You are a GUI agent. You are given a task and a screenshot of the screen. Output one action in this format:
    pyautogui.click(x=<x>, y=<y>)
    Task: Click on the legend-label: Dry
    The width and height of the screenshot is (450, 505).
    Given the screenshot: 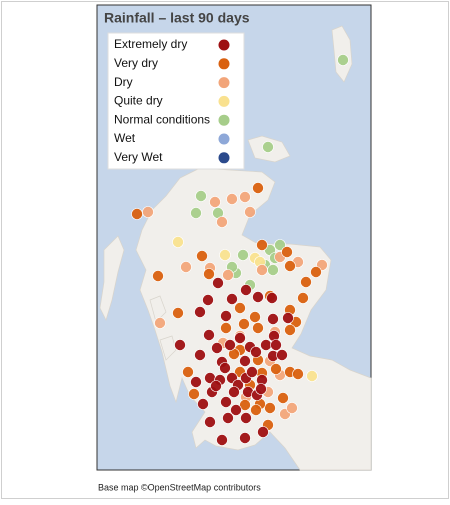 What is the action you would take?
    pyautogui.click(x=123, y=82)
    